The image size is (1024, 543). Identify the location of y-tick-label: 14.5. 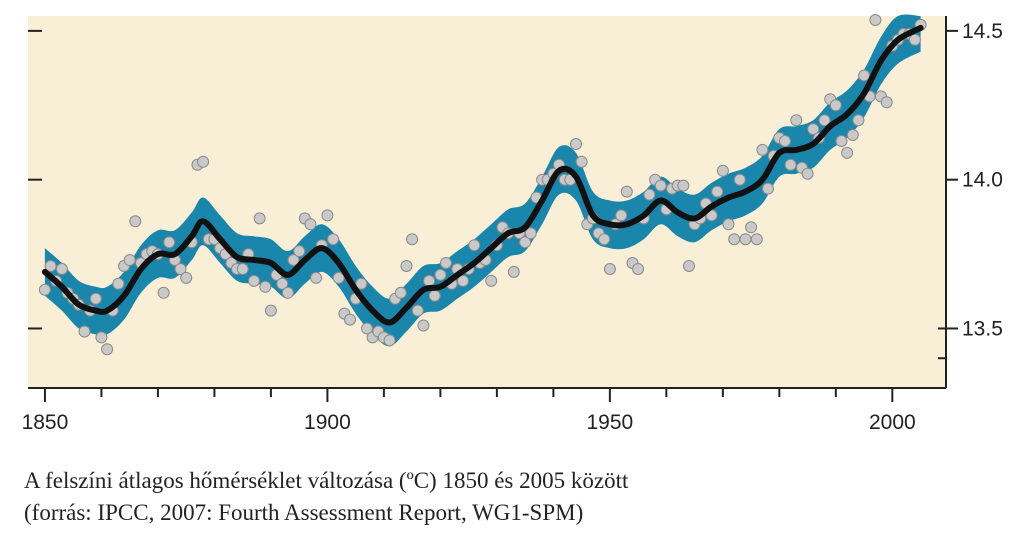
(982, 31).